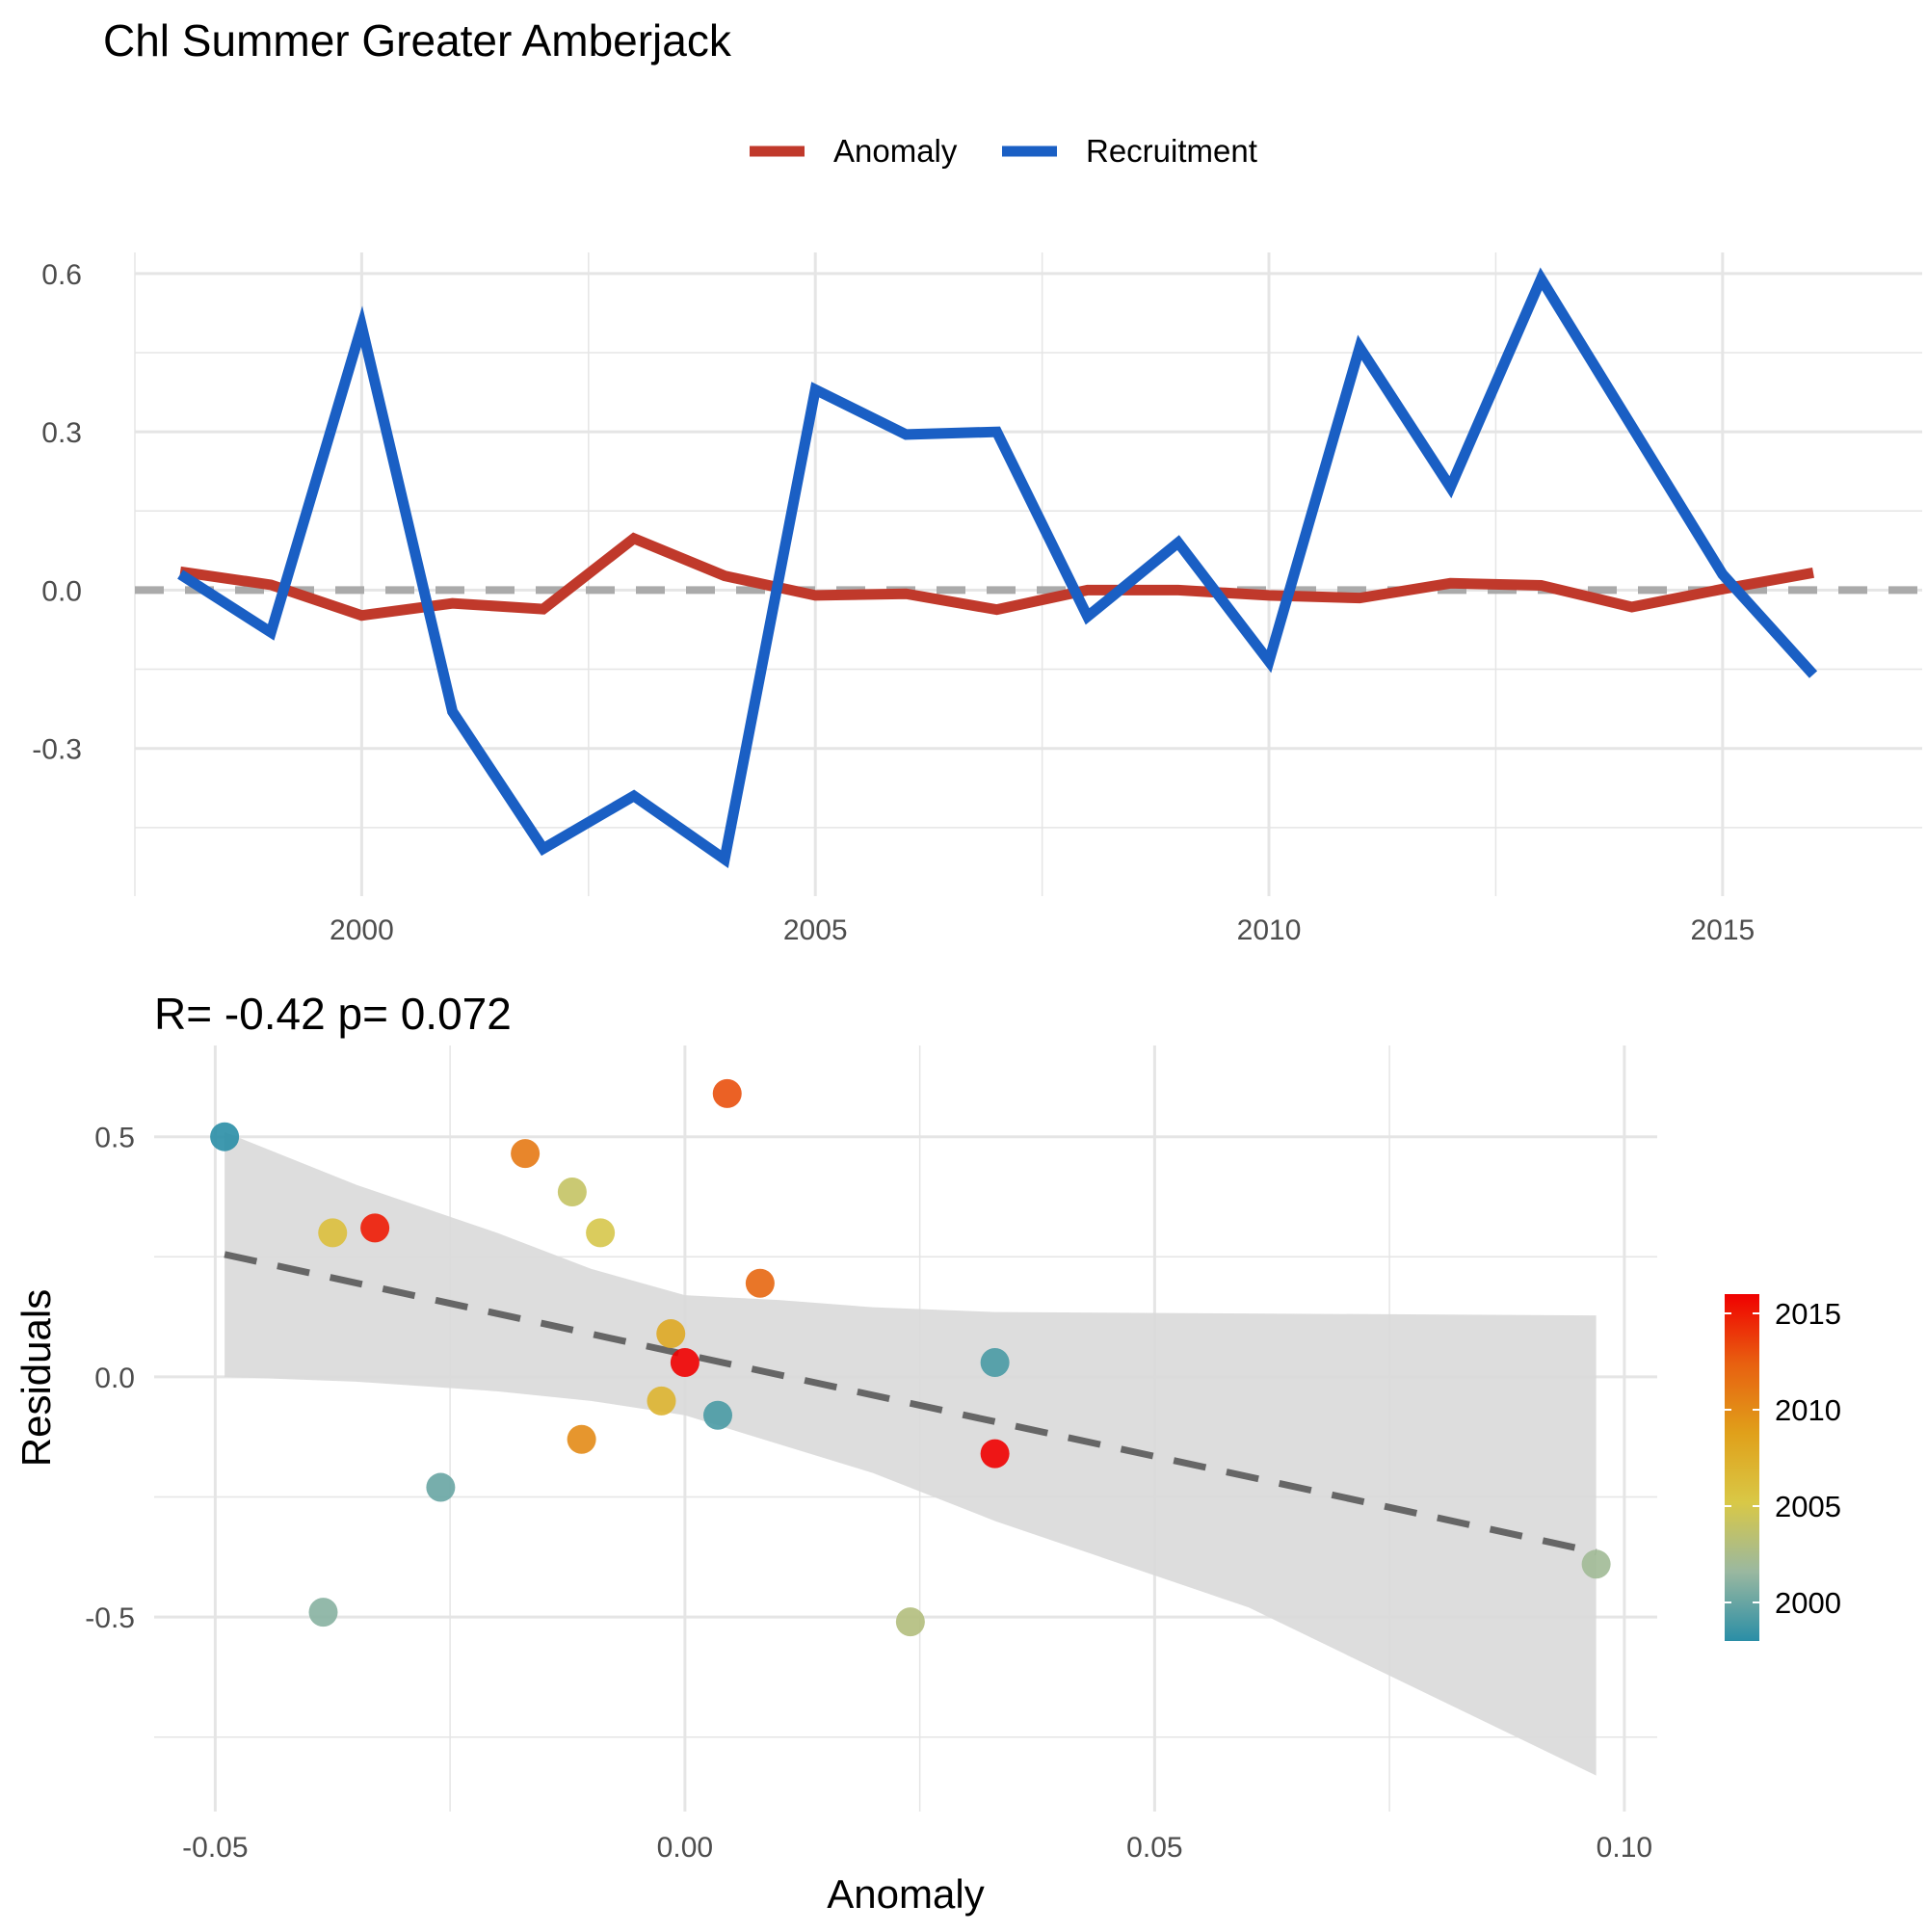 The width and height of the screenshot is (1927, 1932). Describe the element at coordinates (57, 512) in the screenshot. I see `top-y-tick-labels: -0.3 0.0 0.3 0.6` at that location.